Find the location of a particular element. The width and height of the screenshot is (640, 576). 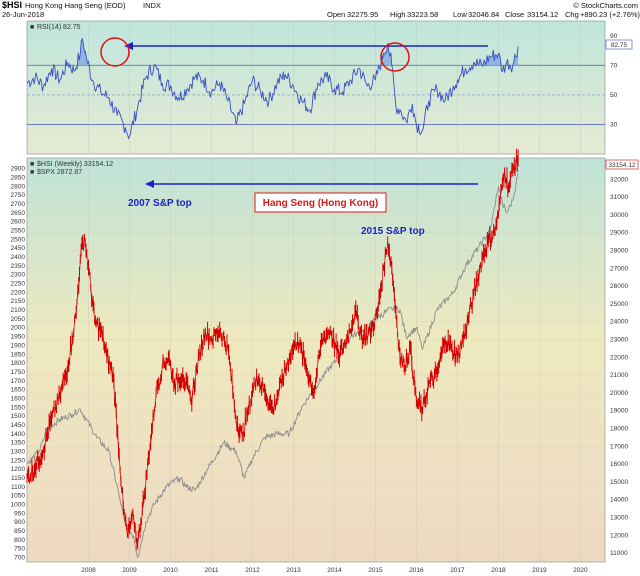

spx-legend-marker: ■ is located at coordinates (32, 172).